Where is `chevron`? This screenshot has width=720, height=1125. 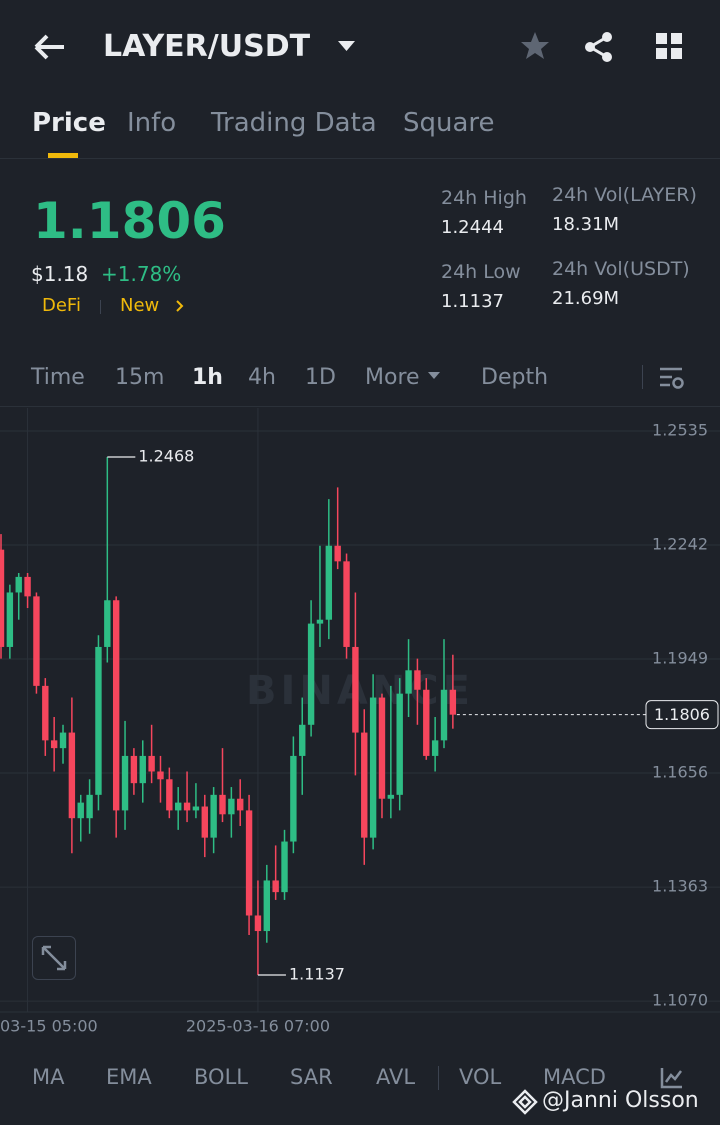 chevron is located at coordinates (180, 306).